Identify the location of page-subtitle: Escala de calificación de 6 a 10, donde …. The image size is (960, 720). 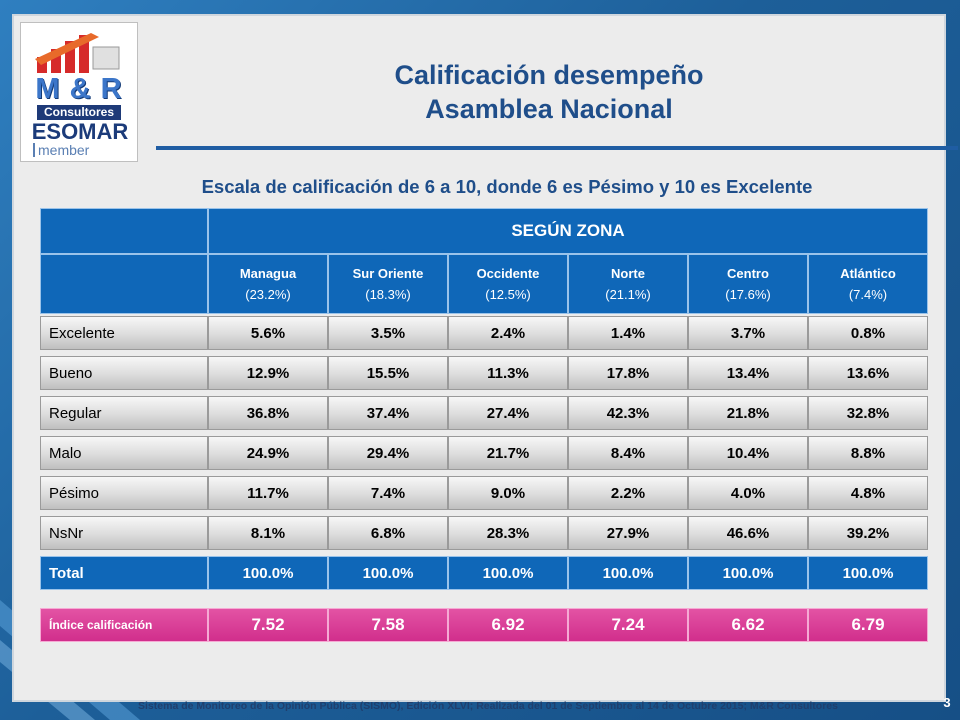
(507, 186).